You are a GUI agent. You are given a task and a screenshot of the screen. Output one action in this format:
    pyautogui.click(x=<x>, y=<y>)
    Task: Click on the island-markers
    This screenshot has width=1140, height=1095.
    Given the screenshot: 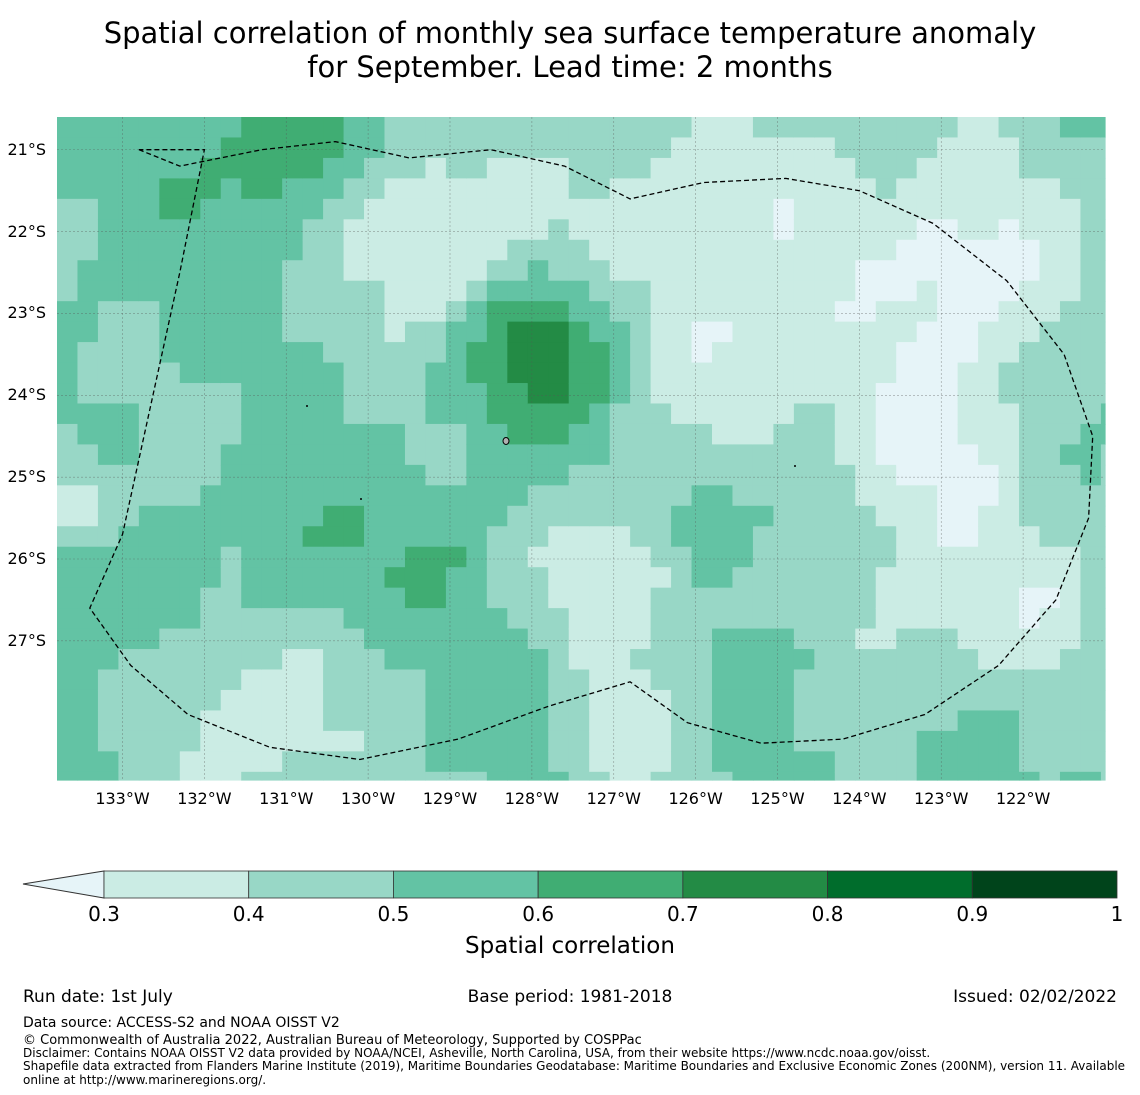 What is the action you would take?
    pyautogui.click(x=551, y=452)
    